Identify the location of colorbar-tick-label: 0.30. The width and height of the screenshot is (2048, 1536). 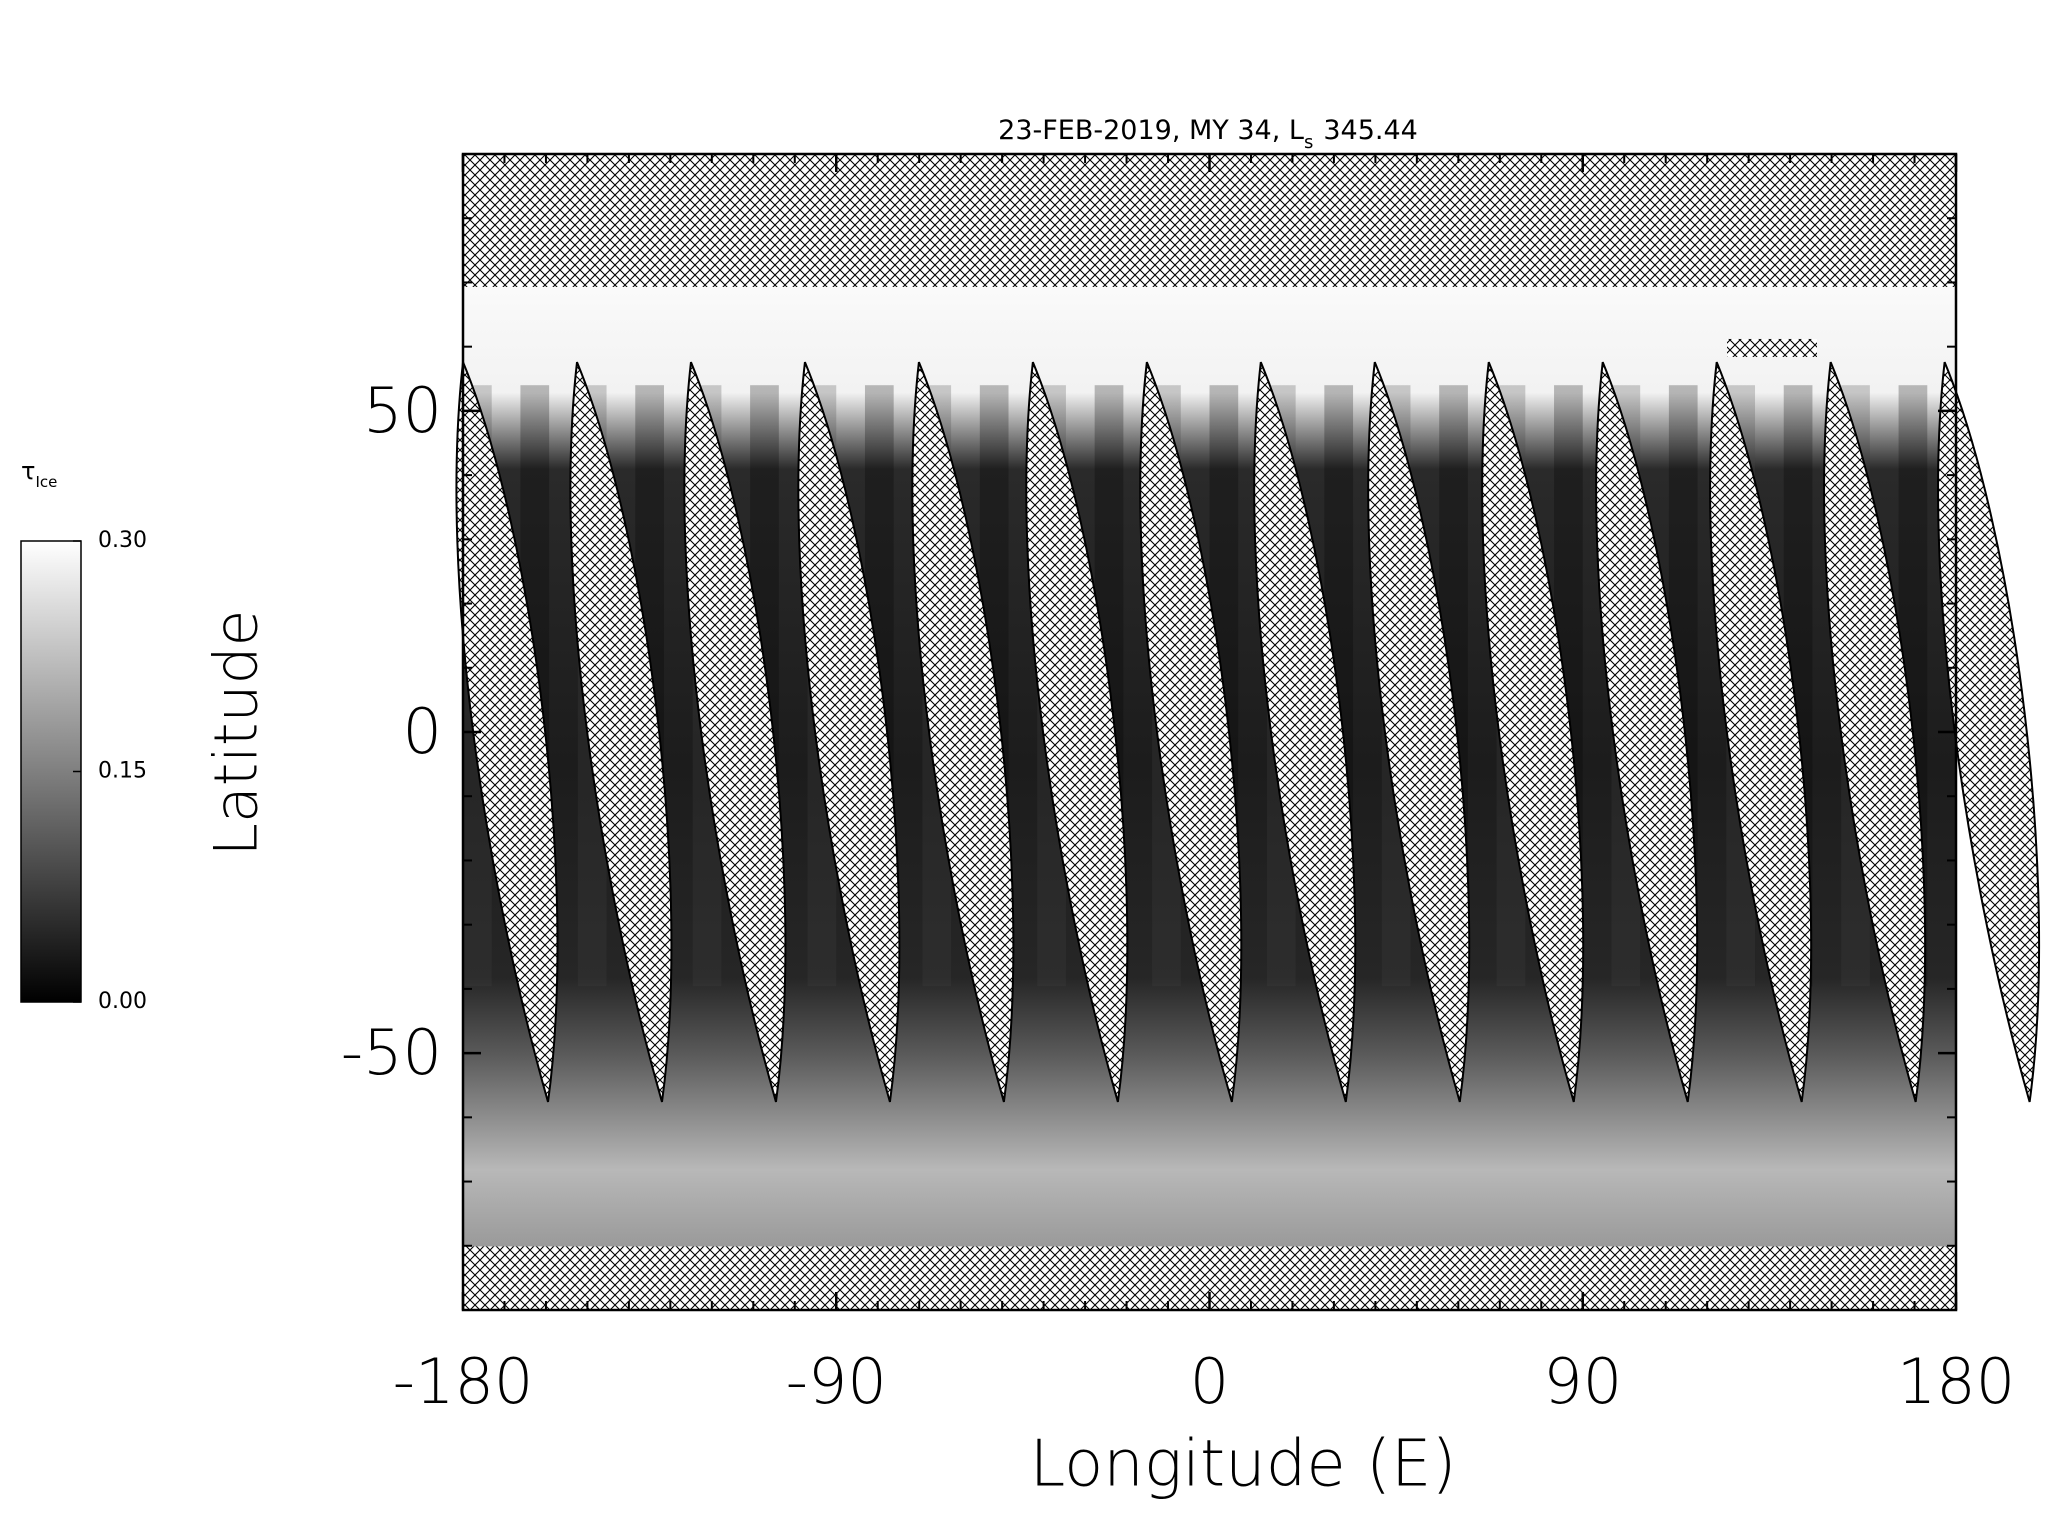
(122, 540).